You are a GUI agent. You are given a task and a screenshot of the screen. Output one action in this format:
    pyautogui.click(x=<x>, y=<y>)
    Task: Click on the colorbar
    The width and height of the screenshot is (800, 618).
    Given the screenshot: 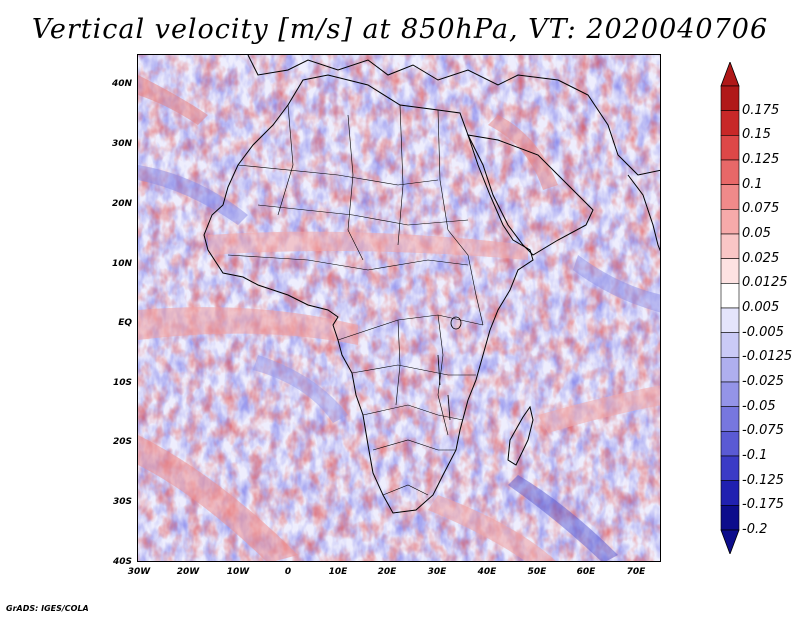 What is the action you would take?
    pyautogui.click(x=730, y=308)
    